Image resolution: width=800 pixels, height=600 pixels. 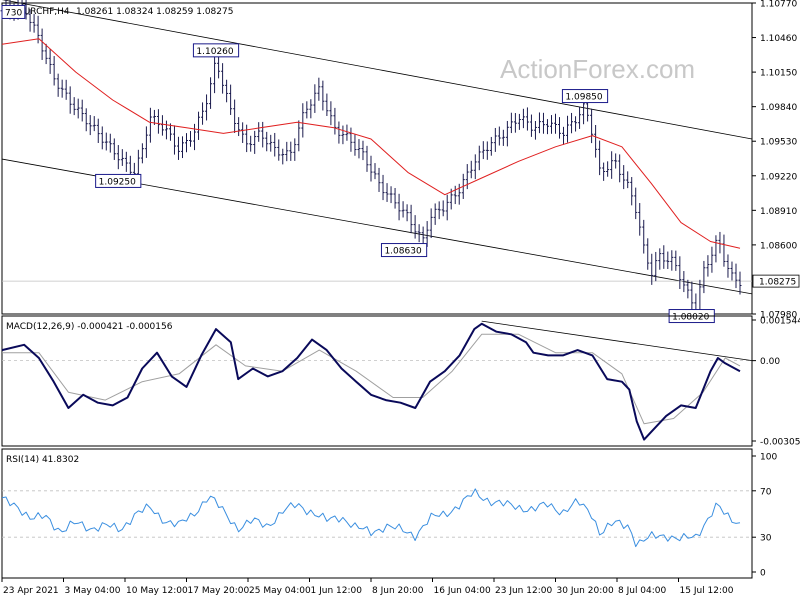 I want to click on annotation-label: 1.09850, so click(x=583, y=98).